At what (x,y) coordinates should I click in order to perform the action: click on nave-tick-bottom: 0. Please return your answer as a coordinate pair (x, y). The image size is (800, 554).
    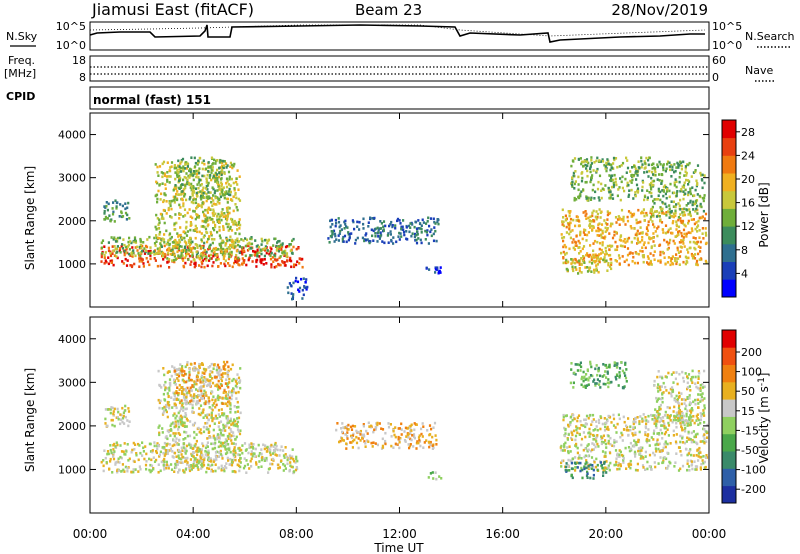
    Looking at the image, I should click on (715, 77).